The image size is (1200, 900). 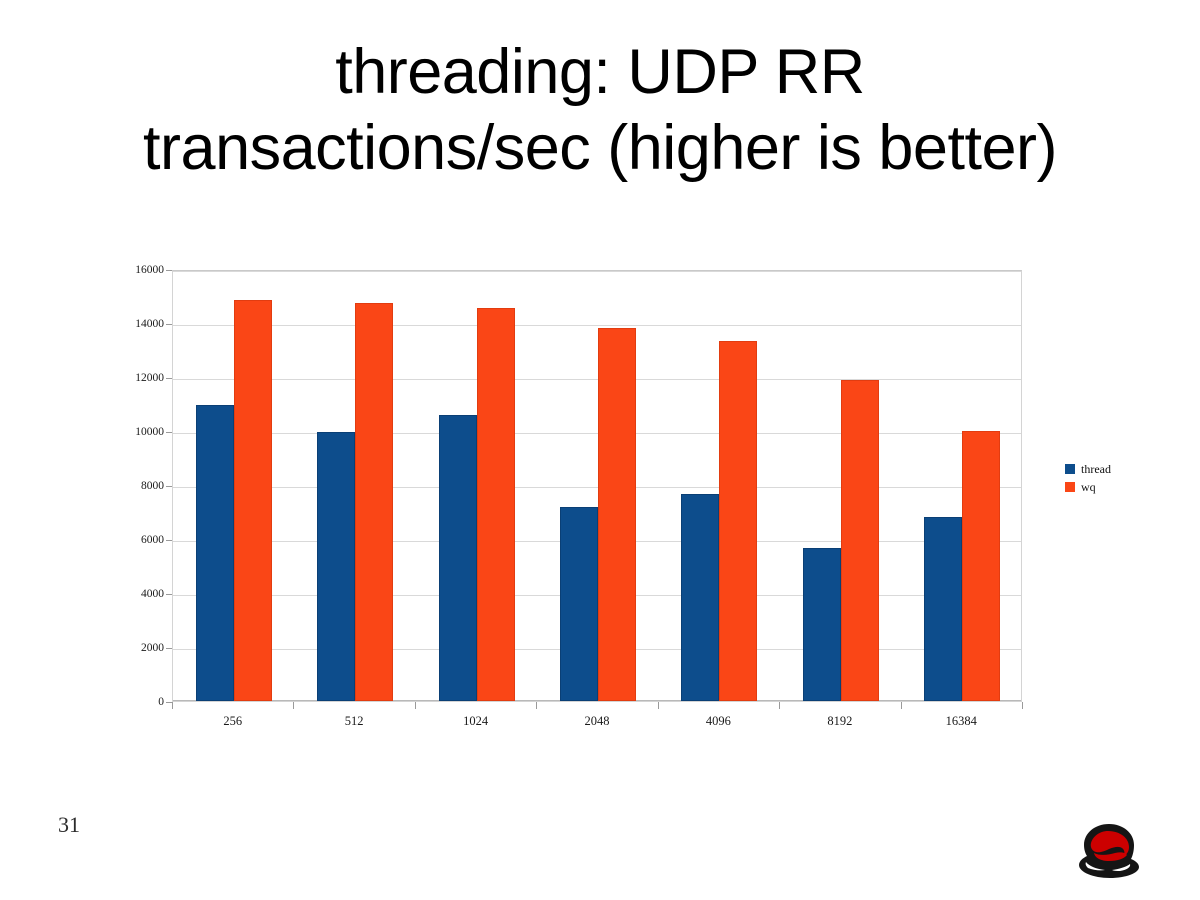 What do you see at coordinates (233, 721) in the screenshot?
I see `x-axis-tick-label: 256` at bounding box center [233, 721].